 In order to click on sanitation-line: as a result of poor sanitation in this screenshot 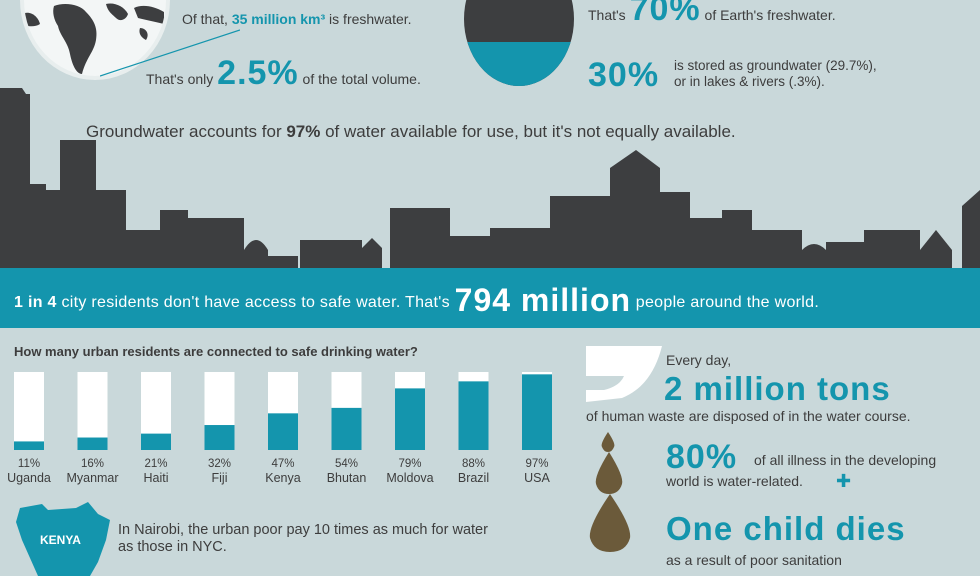, I will do `click(754, 560)`.